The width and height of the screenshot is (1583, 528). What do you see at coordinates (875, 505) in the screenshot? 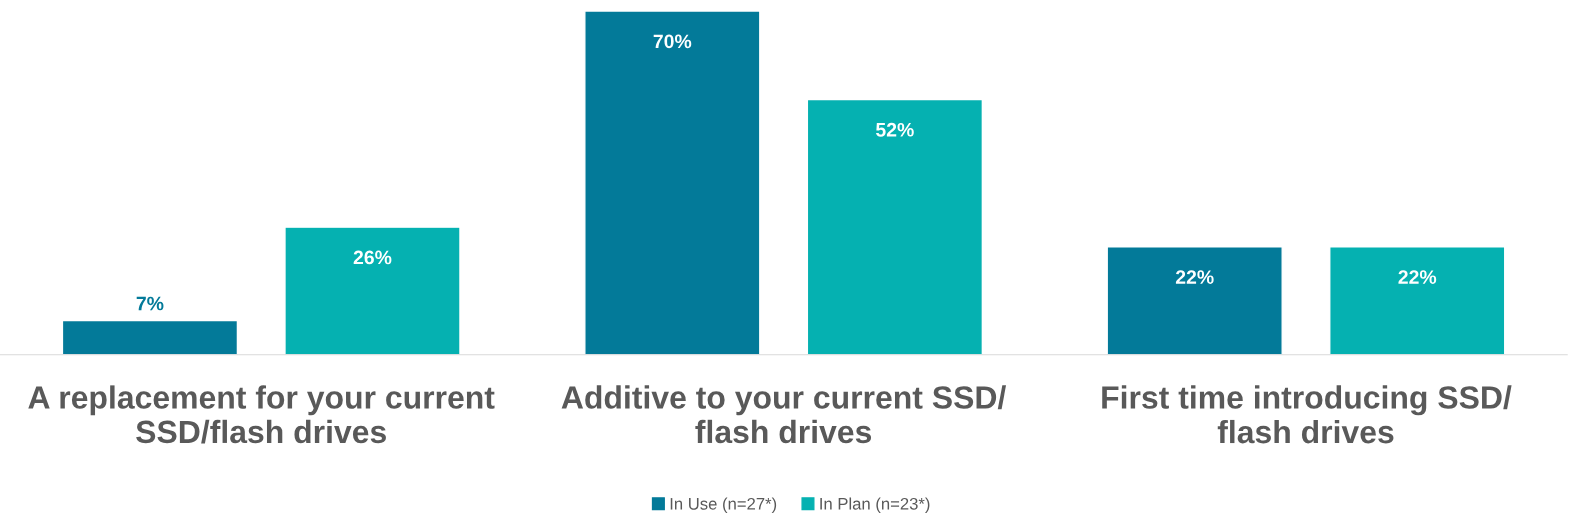
I see `legend-label: In Plan (n=23*)` at bounding box center [875, 505].